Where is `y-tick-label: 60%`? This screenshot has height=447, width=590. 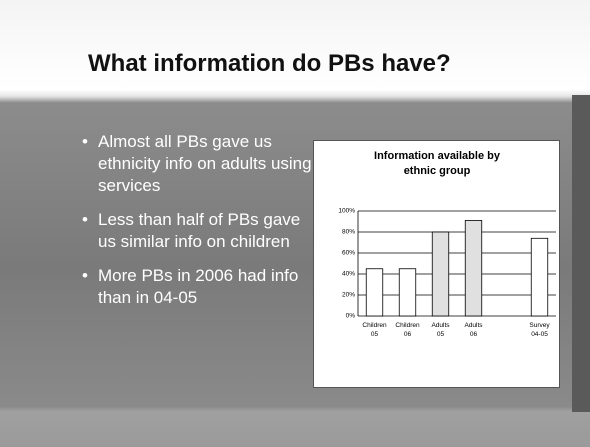
y-tick-label: 60% is located at coordinates (348, 253).